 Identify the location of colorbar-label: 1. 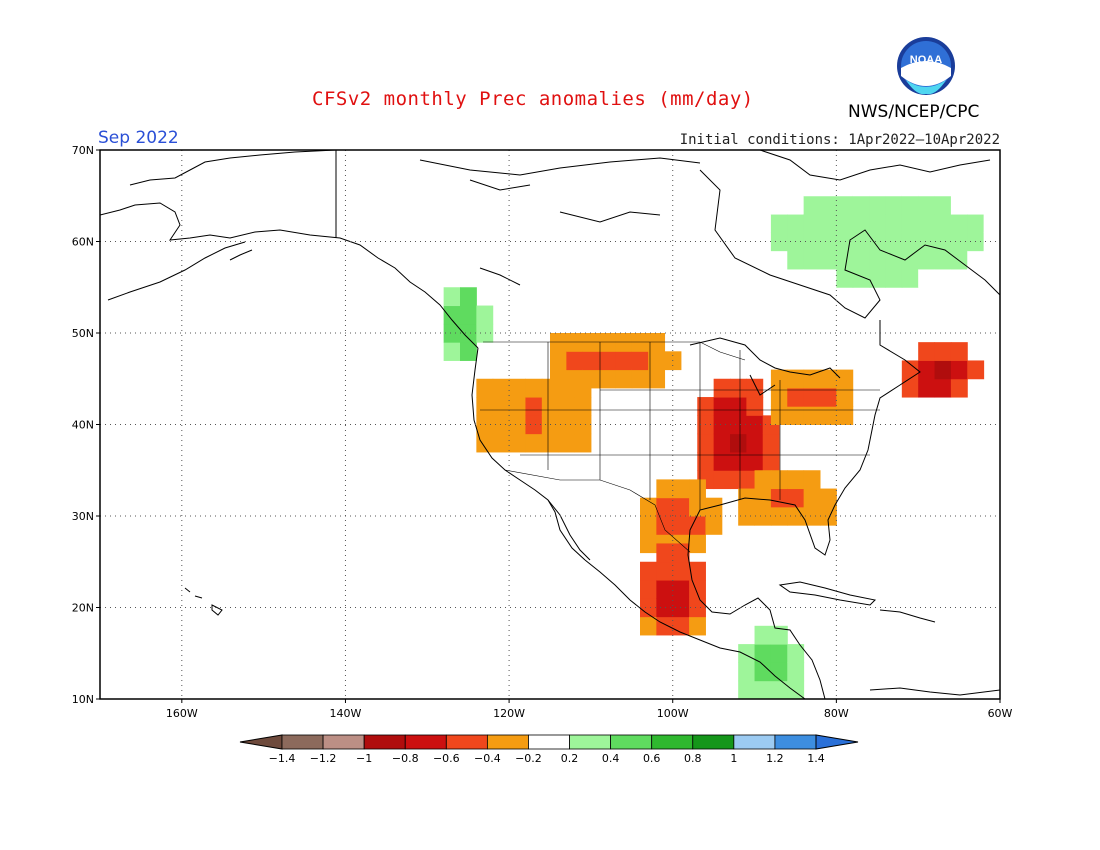
(733, 758).